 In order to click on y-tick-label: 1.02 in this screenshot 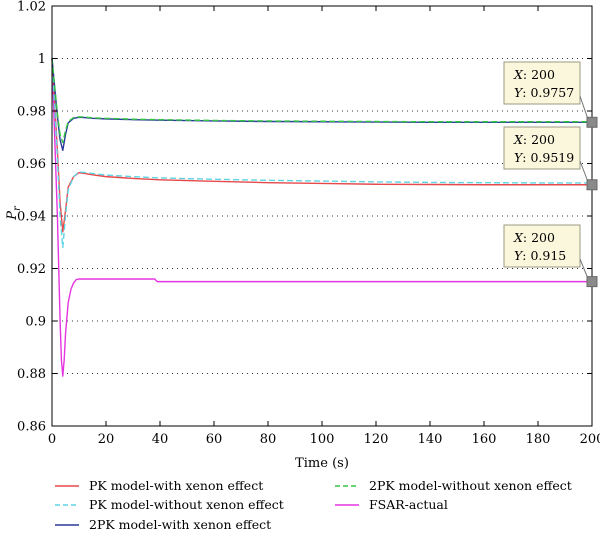, I will do `click(31, 7)`.